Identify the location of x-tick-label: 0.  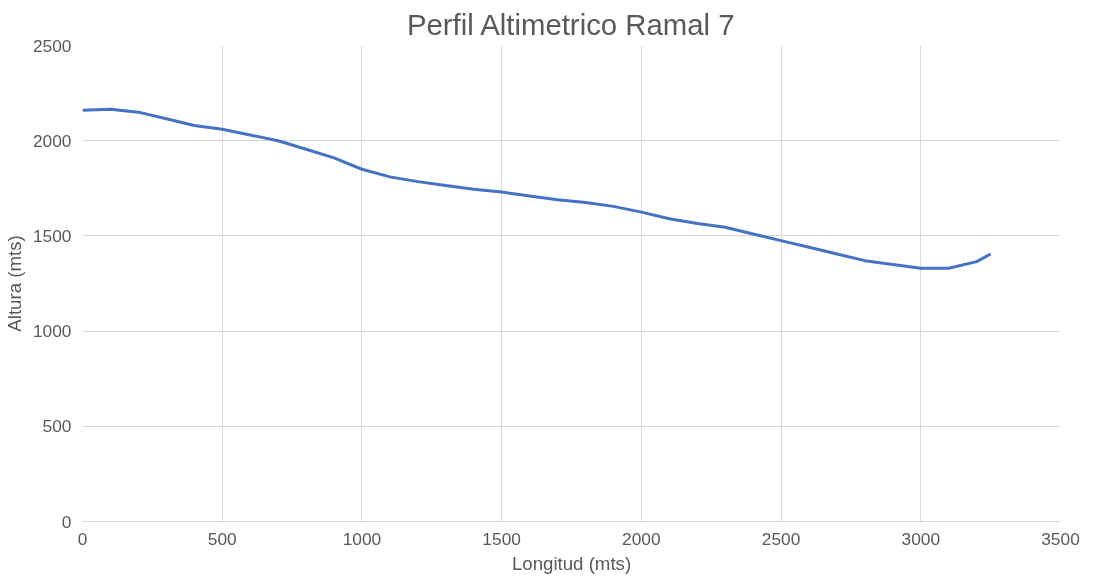
(82, 538).